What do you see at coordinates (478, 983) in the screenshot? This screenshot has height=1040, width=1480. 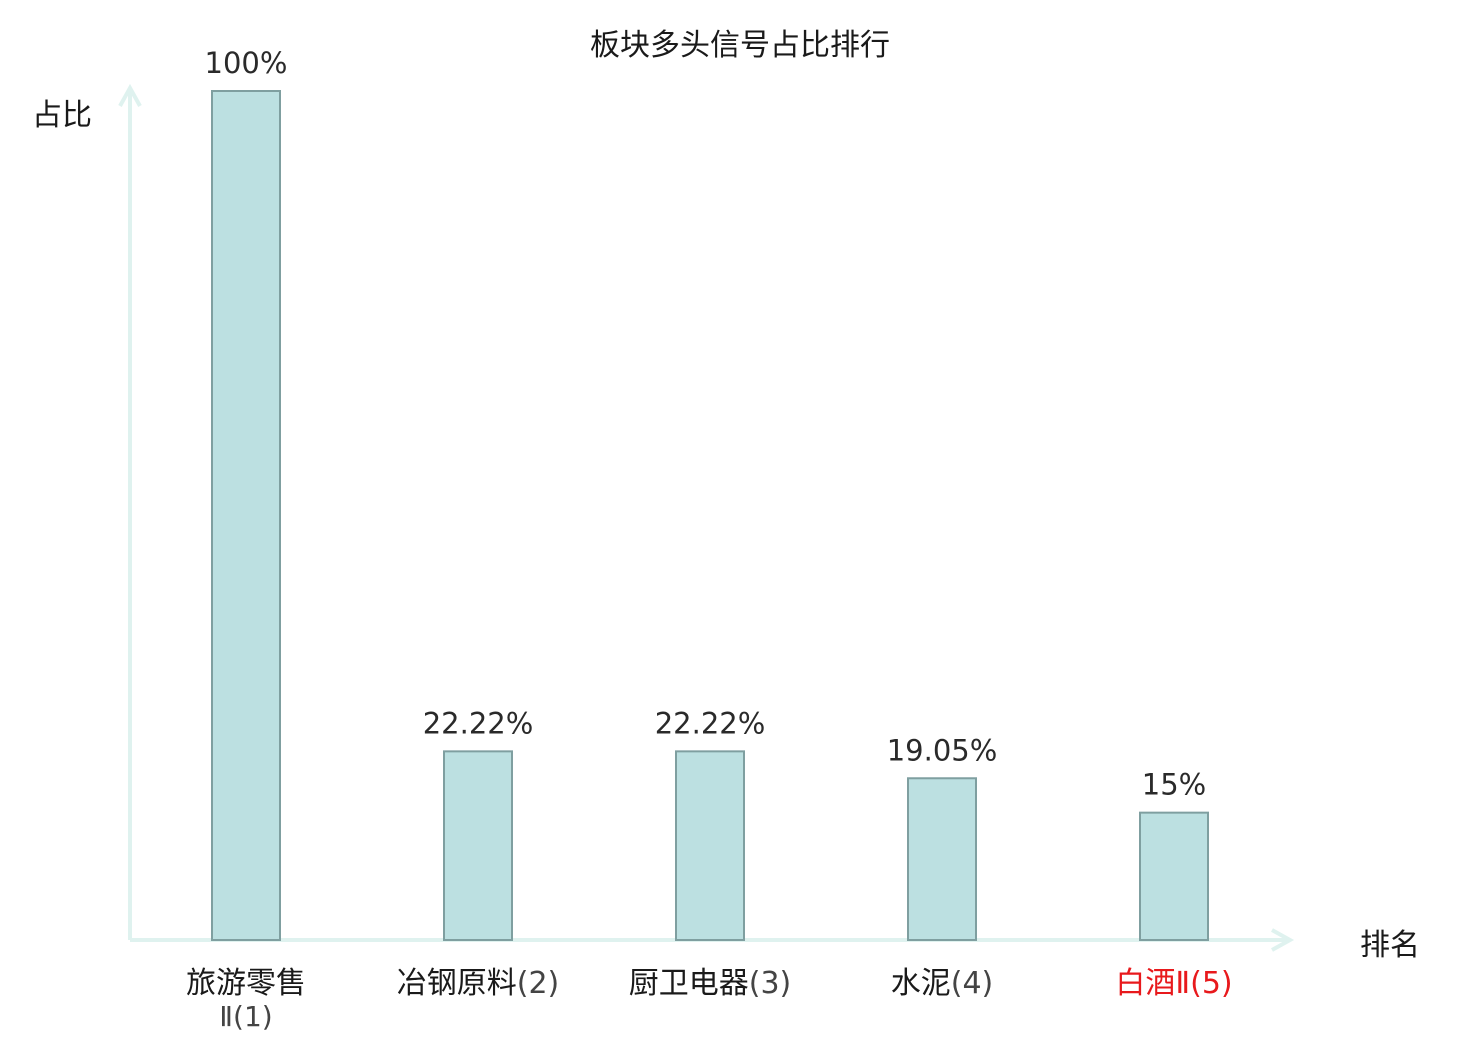 I see `tick-label: 冶钢原料(2)` at bounding box center [478, 983].